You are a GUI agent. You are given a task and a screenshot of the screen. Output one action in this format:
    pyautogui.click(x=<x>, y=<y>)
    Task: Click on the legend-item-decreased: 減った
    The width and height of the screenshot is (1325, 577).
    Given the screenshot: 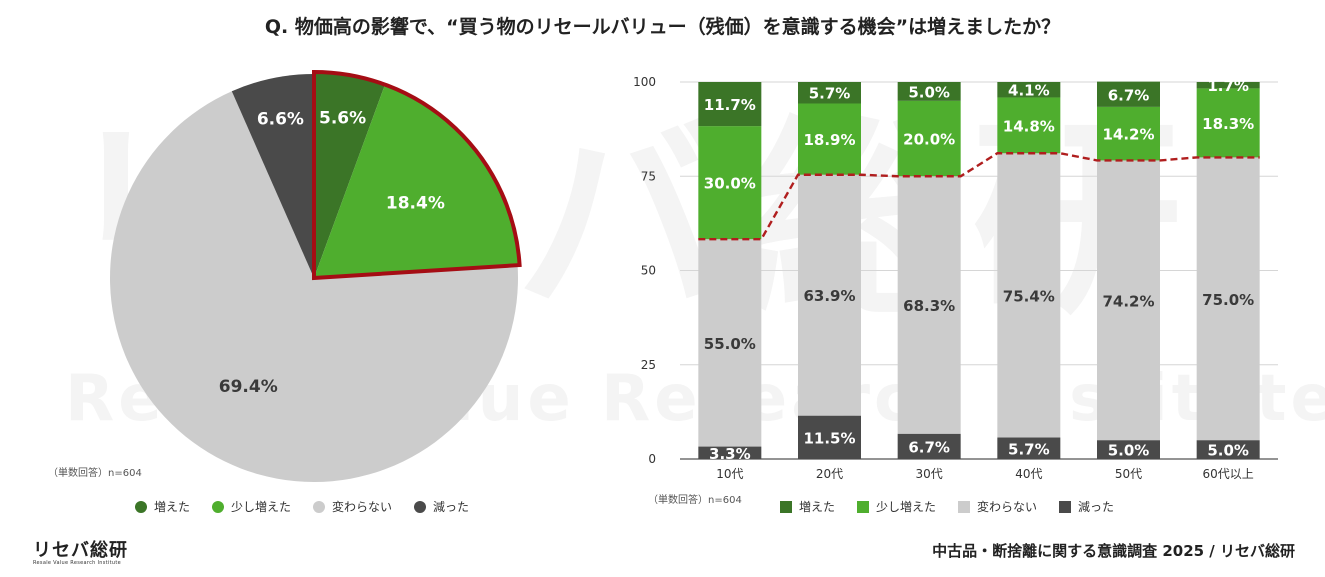 What is the action you would take?
    pyautogui.click(x=441, y=506)
    